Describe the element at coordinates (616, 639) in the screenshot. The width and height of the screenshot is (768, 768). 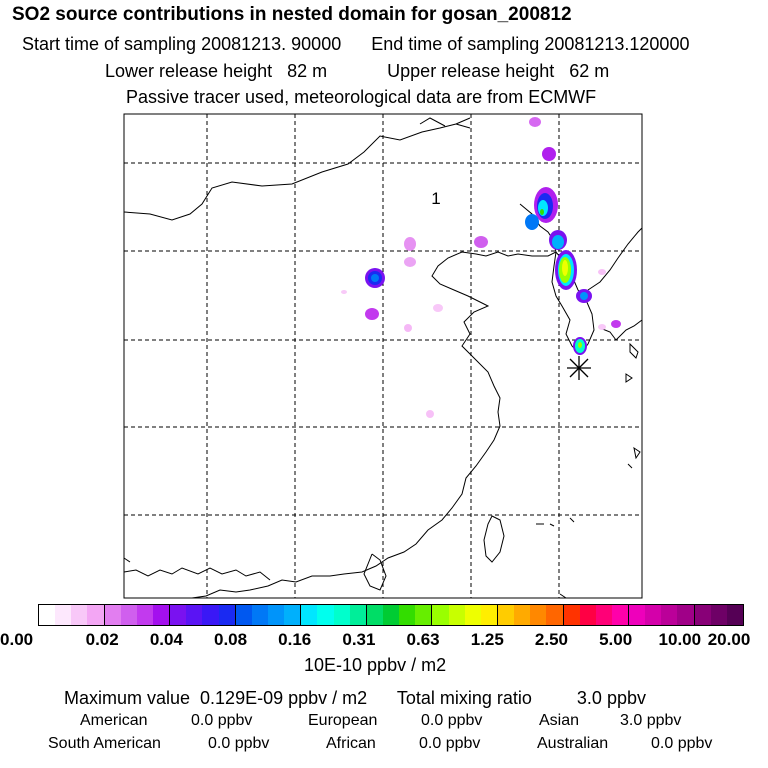
I see `color-scale-tick-label: 5.00` at that location.